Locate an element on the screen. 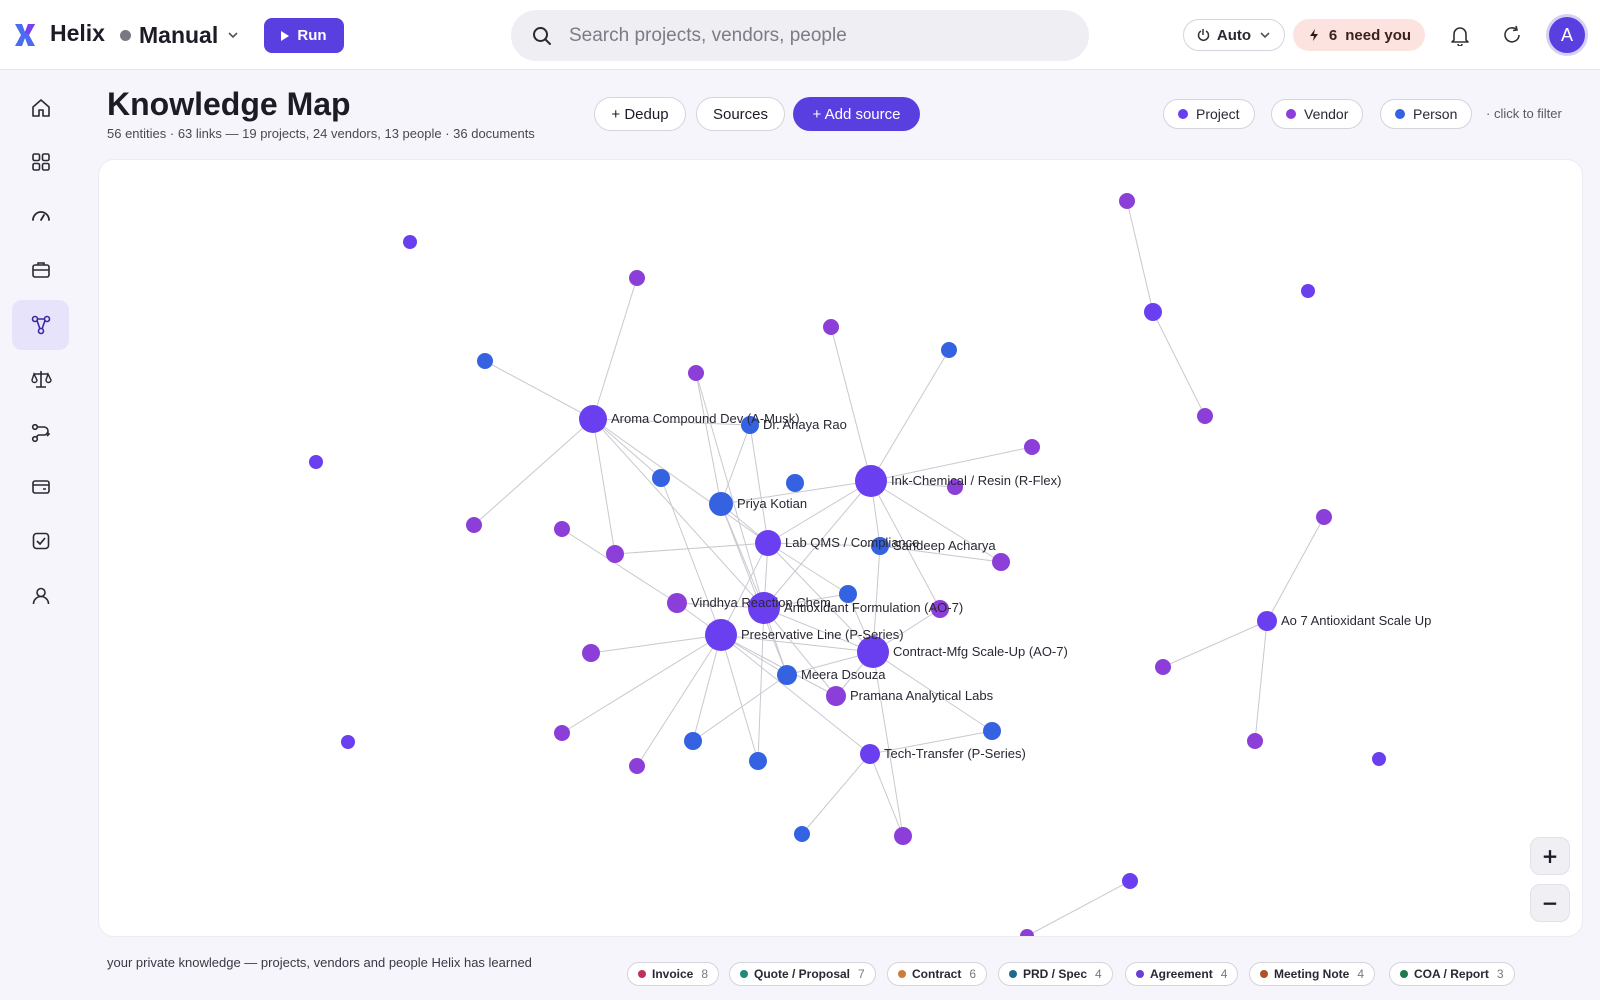  doc-tag-coa-report: COA / Report 3 is located at coordinates (1452, 974).